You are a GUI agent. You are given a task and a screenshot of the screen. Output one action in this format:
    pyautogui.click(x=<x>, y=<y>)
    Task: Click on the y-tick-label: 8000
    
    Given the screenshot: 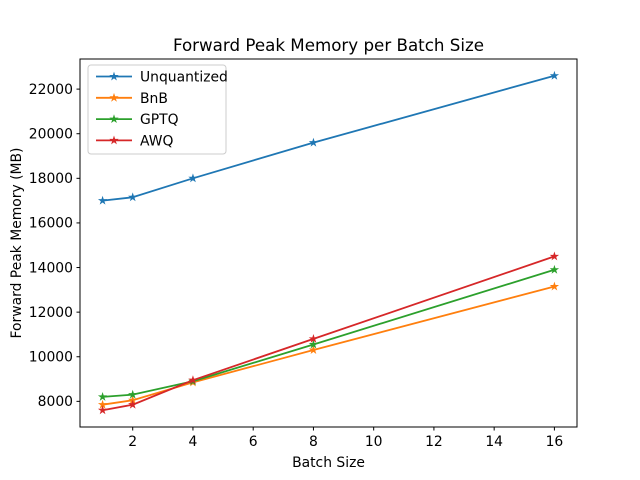 What is the action you would take?
    pyautogui.click(x=55, y=402)
    